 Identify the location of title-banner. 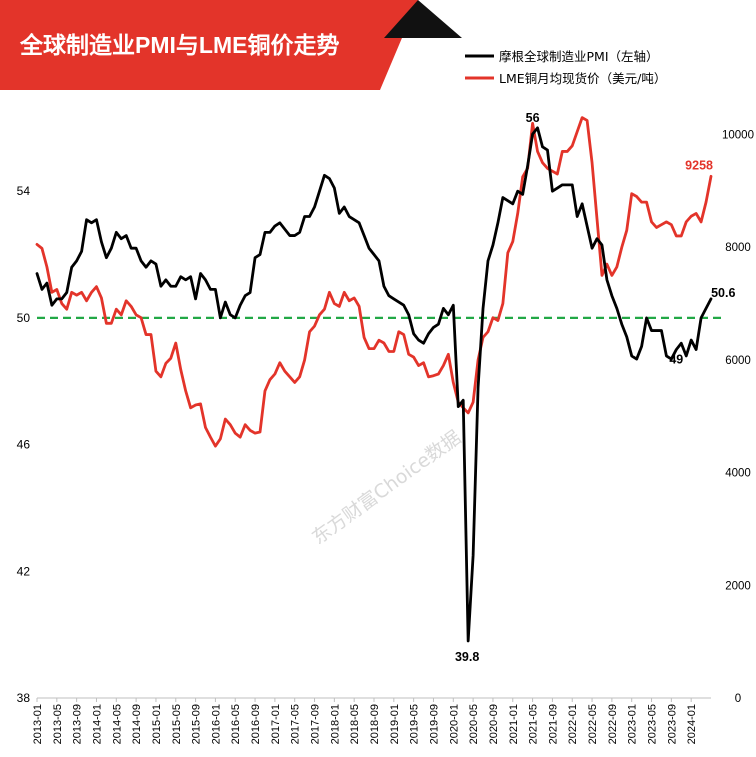
(209, 45).